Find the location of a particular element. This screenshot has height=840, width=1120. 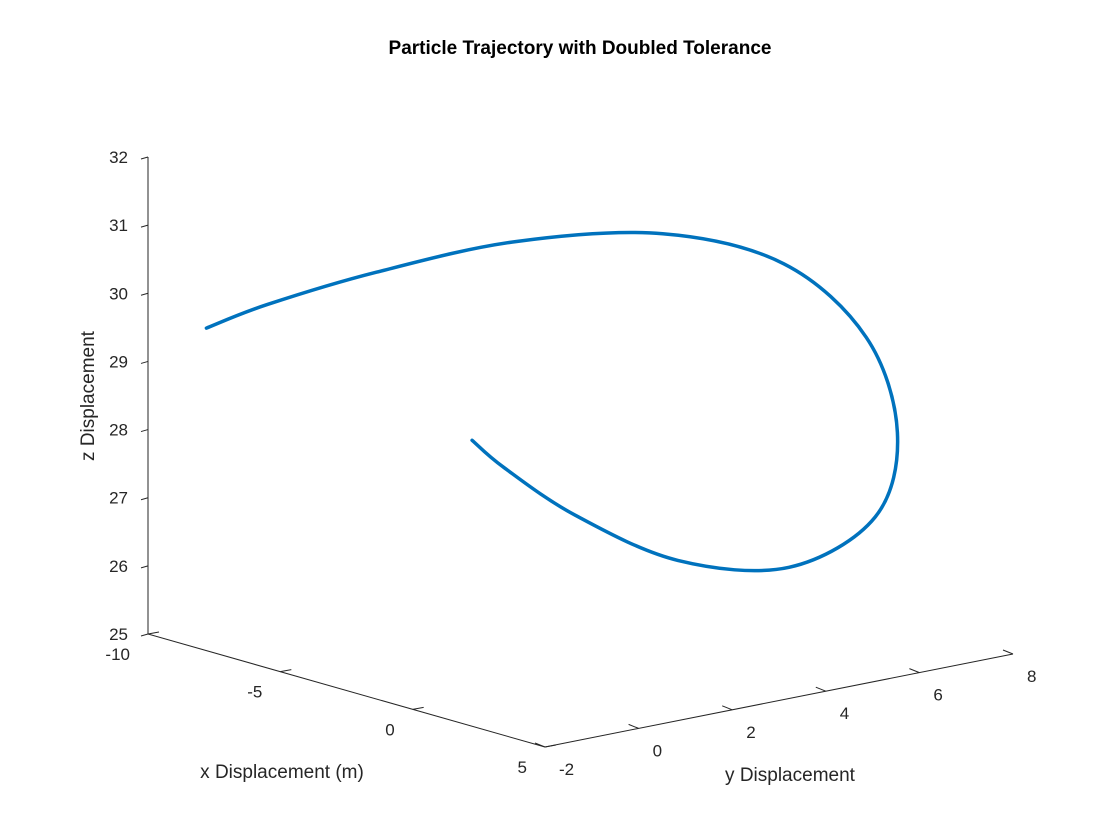

x-tick-label: -5 is located at coordinates (254, 692).